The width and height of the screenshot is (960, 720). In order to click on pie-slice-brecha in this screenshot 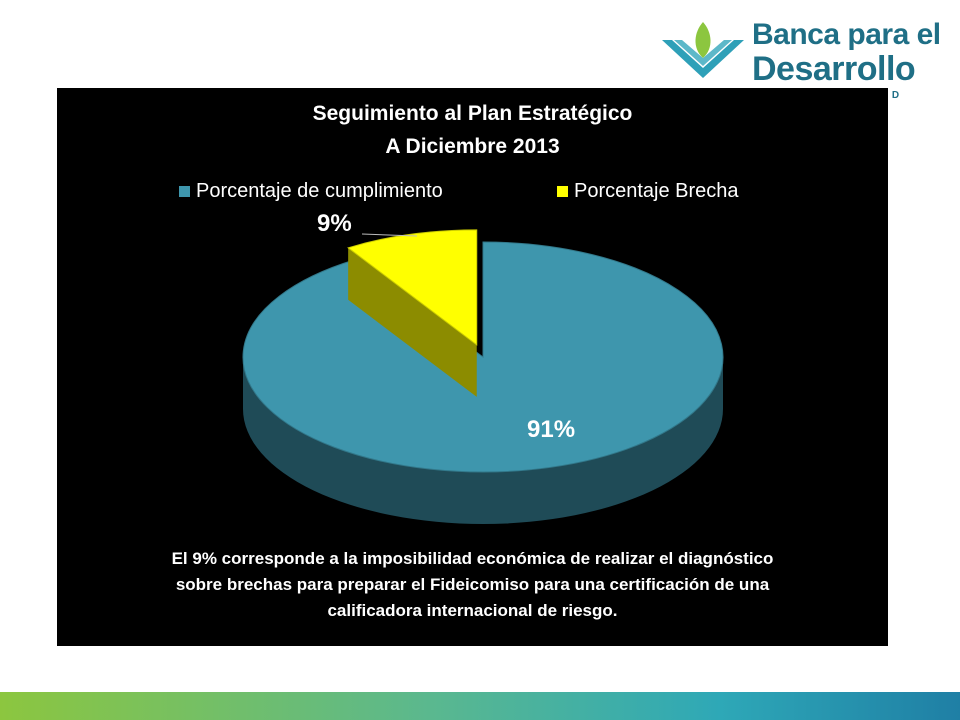, I will do `click(412, 287)`.